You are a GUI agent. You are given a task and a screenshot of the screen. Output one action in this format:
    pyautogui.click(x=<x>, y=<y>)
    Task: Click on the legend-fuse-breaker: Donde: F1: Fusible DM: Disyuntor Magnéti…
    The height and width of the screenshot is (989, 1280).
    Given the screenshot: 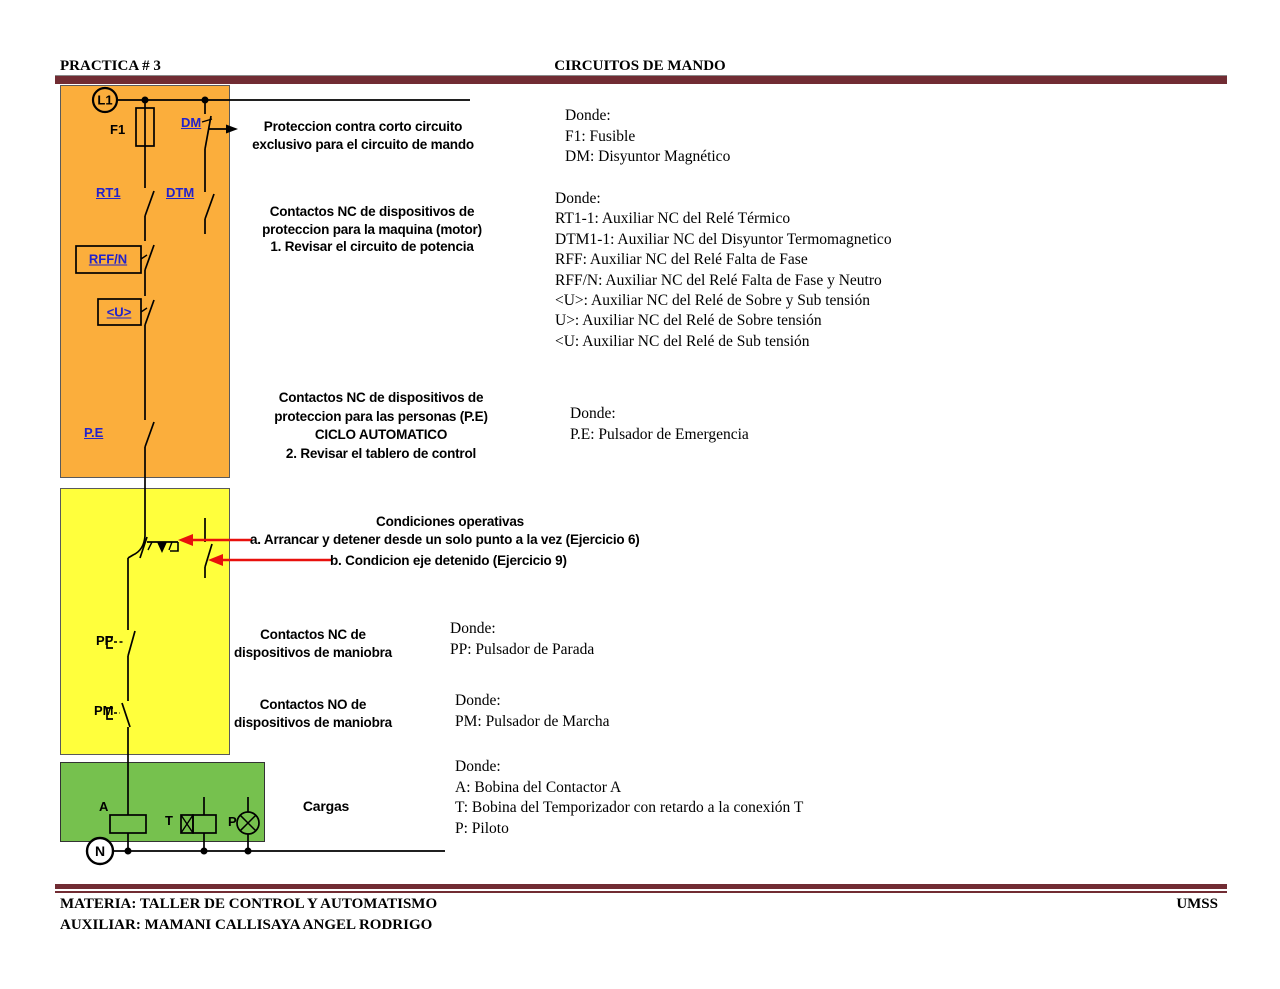 What is the action you would take?
    pyautogui.click(x=648, y=136)
    